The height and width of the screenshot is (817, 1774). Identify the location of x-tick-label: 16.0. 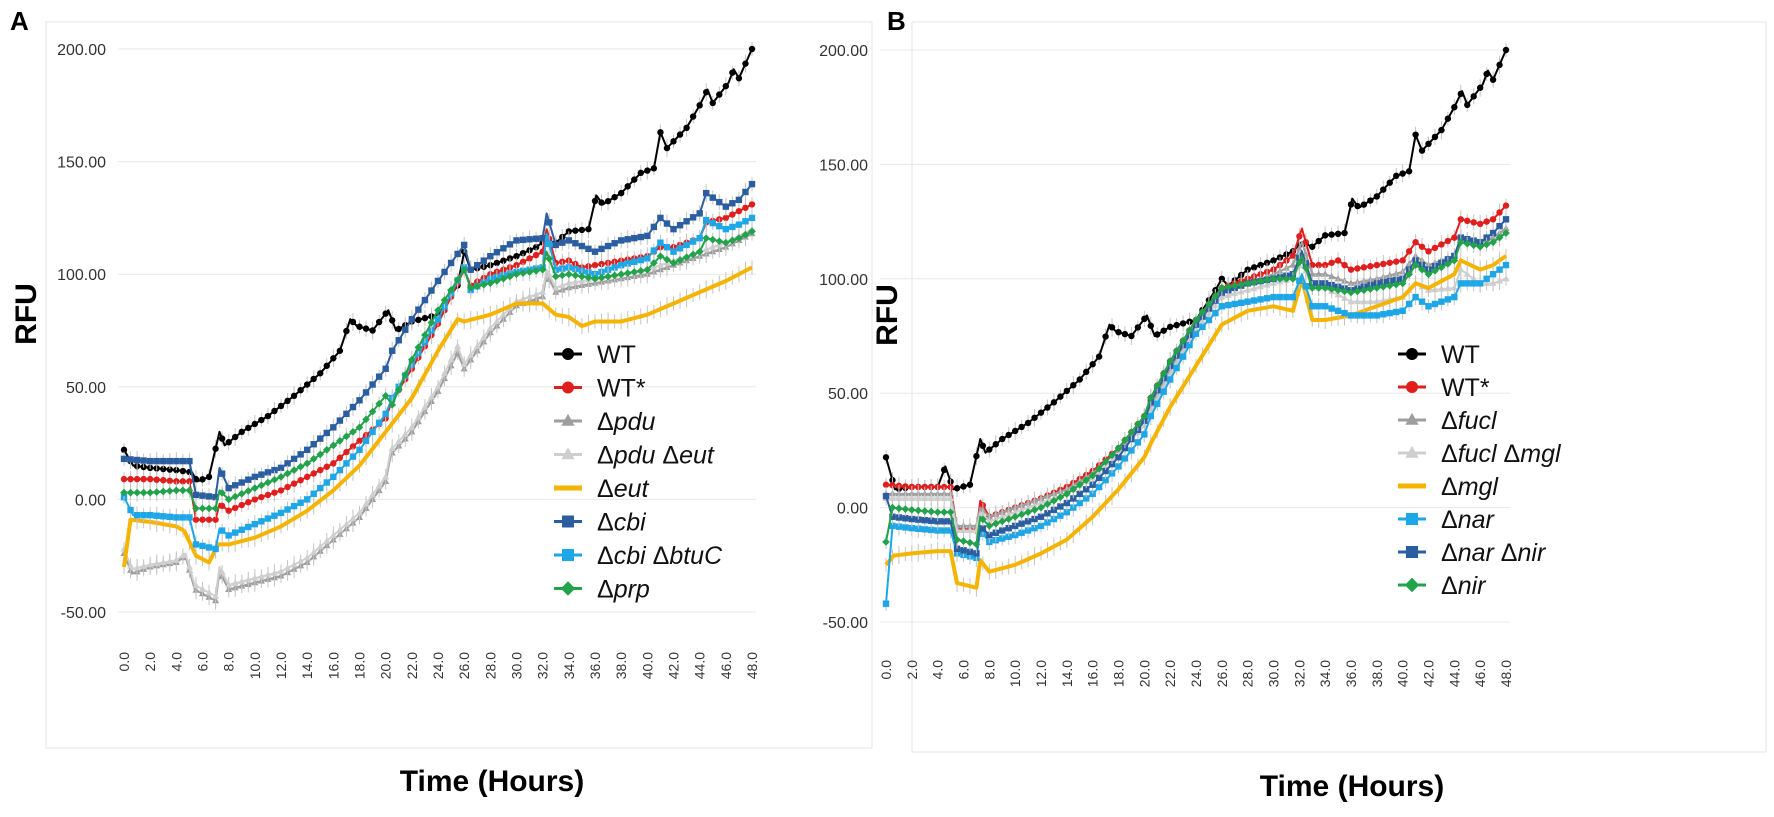
(333, 665).